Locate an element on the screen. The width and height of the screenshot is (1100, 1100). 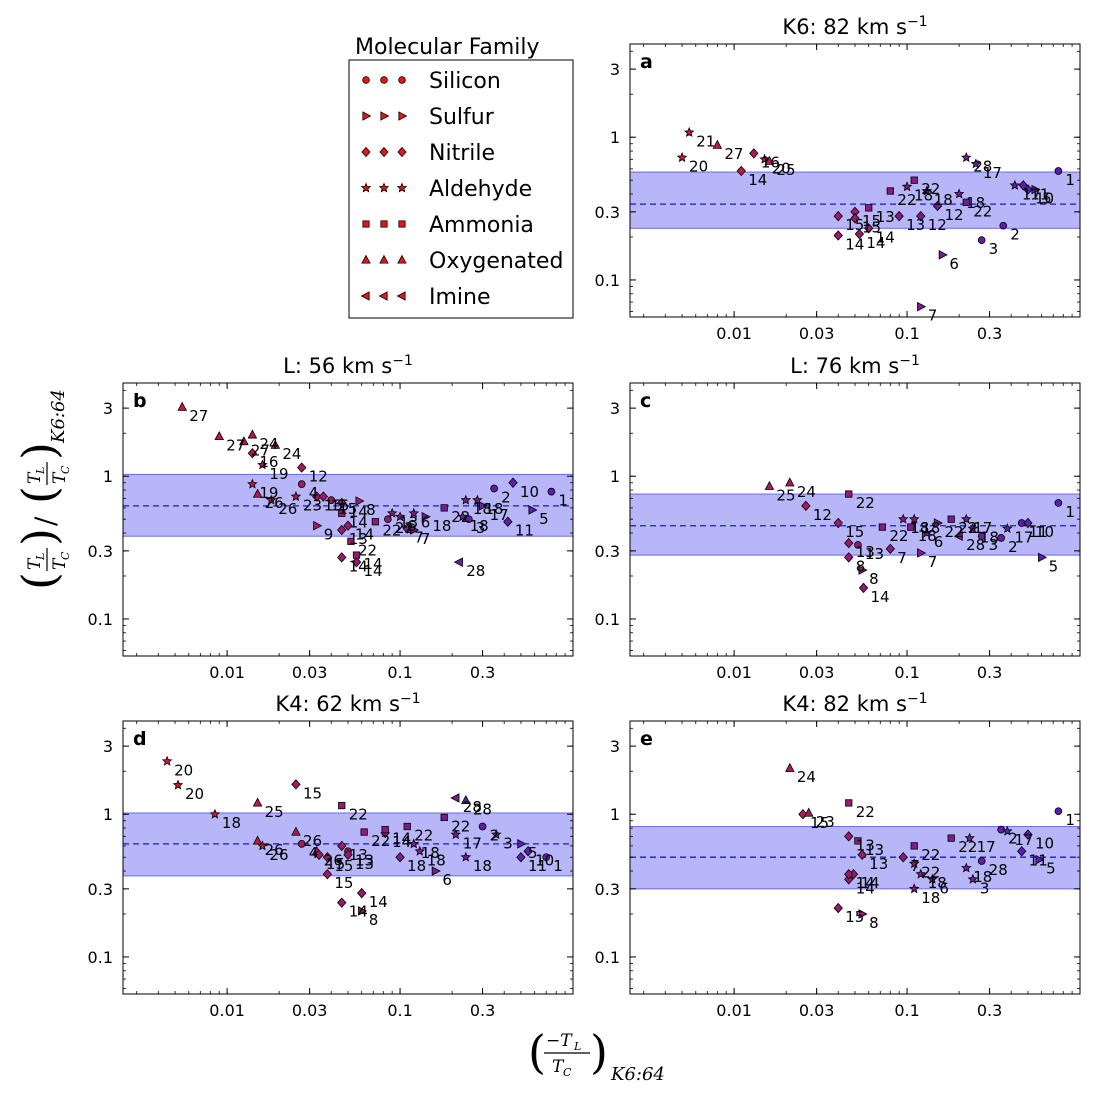
legend-entry-ammonia: Ammonia is located at coordinates (448, 225).